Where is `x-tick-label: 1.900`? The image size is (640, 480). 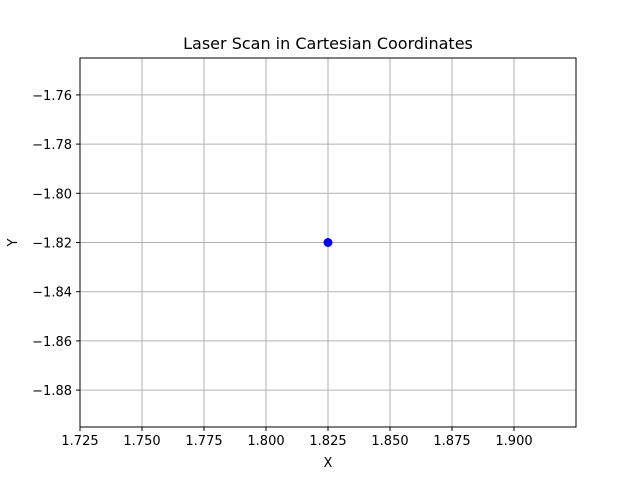 x-tick-label: 1.900 is located at coordinates (513, 441).